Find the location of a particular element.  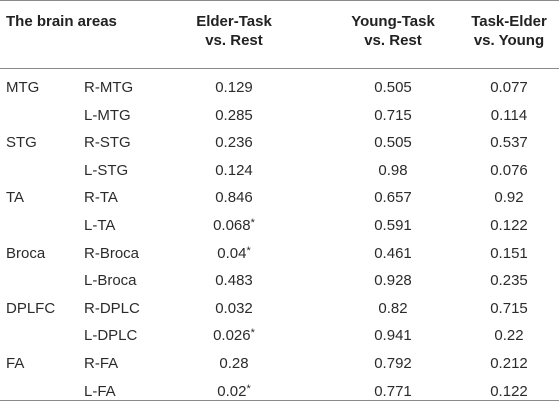

young-task-value: 0.771 is located at coordinates (393, 391).